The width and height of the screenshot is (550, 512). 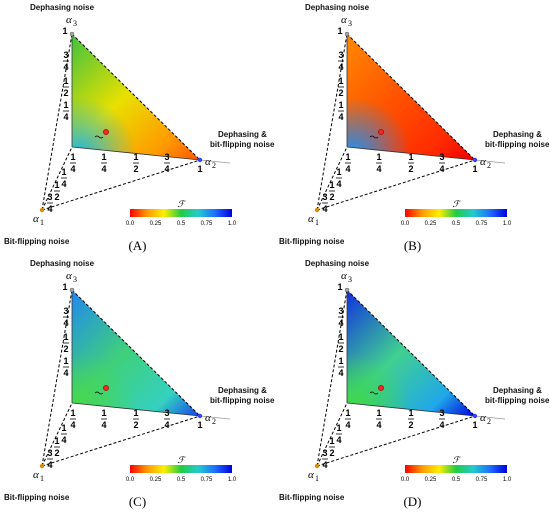 What do you see at coordinates (232, 480) in the screenshot?
I see `colorbar-tick-4: 1.0` at bounding box center [232, 480].